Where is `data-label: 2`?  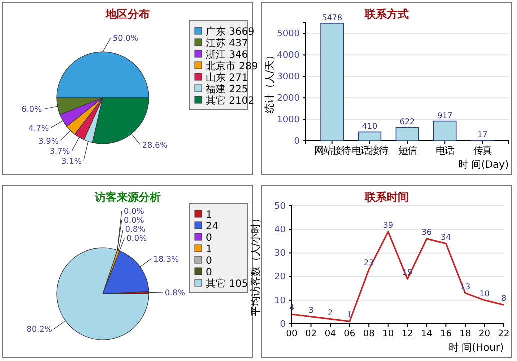 data-label: 2 is located at coordinates (331, 313).